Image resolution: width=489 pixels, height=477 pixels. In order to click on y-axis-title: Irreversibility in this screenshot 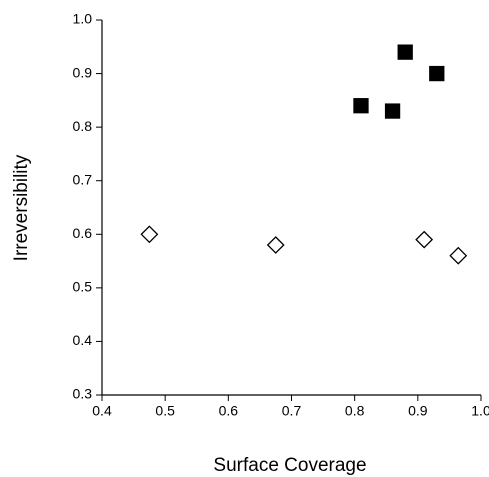, I will do `click(21, 207)`.